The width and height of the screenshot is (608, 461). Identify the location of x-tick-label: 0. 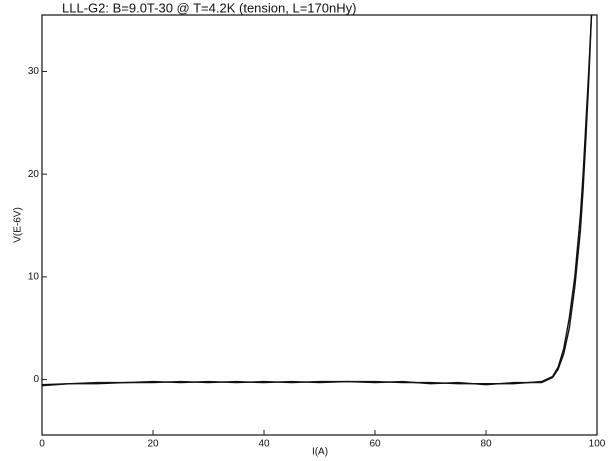
(42, 444).